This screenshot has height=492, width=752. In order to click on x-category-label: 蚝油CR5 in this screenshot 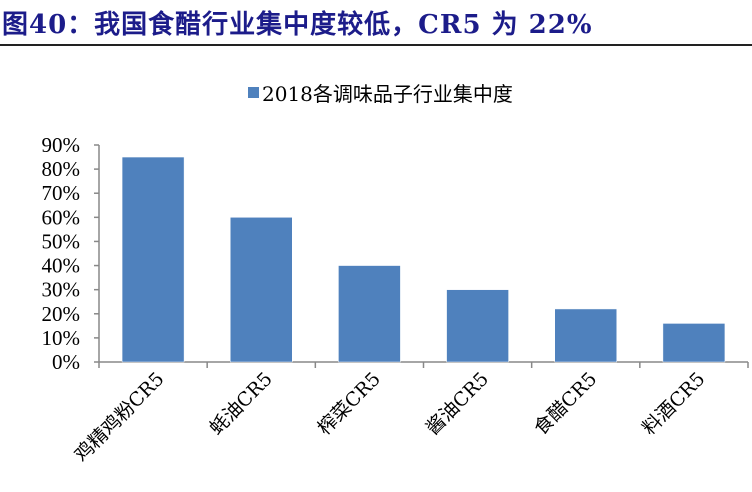, I will do `click(240, 403)`.